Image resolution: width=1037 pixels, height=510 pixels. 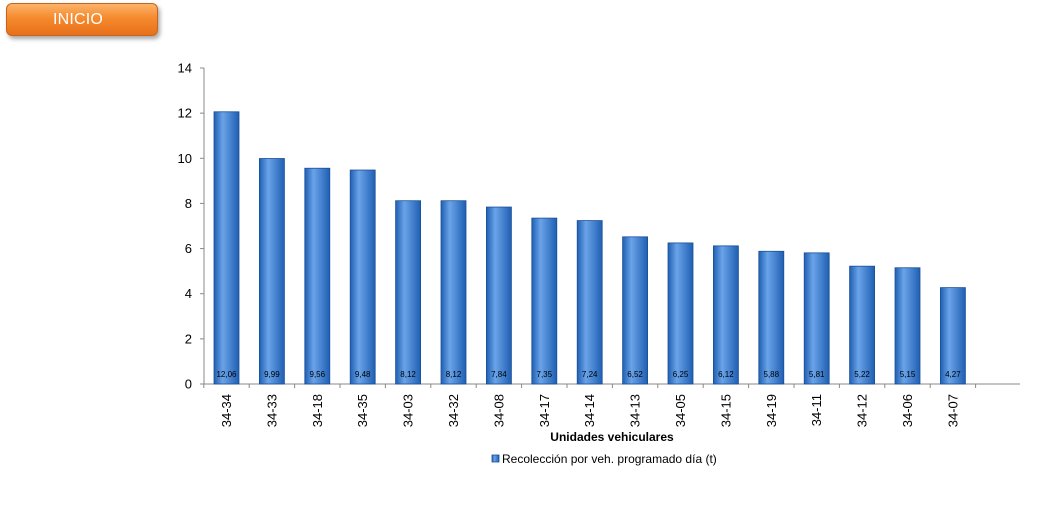 I want to click on x-tick-label: 34-15, so click(x=725, y=410).